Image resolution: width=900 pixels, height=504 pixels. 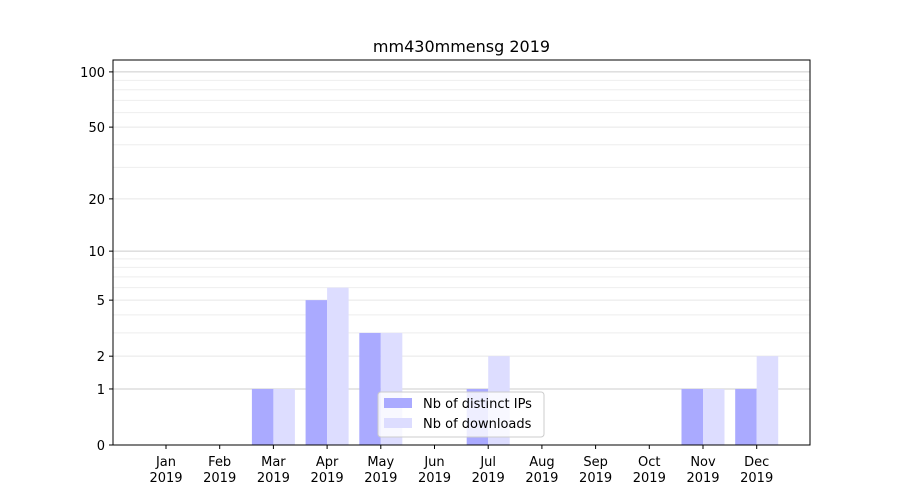 I want to click on y-tick-label: 20, so click(x=96, y=200).